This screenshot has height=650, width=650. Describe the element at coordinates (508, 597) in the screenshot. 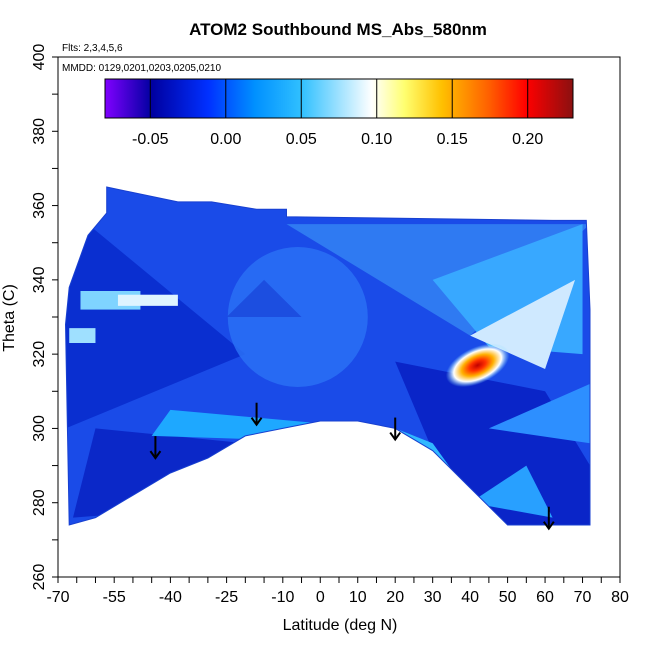

I see `x-tick-label: 50` at that location.